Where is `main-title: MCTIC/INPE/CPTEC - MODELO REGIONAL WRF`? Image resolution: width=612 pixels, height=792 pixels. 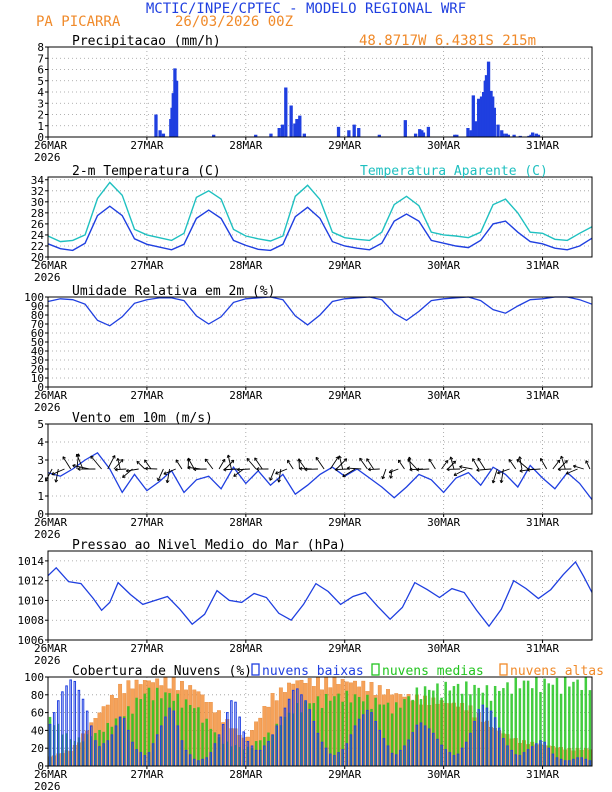
main-title: MCTIC/INPE/CPTEC - MODELO REGIONAL WRF is located at coordinates (306, 9).